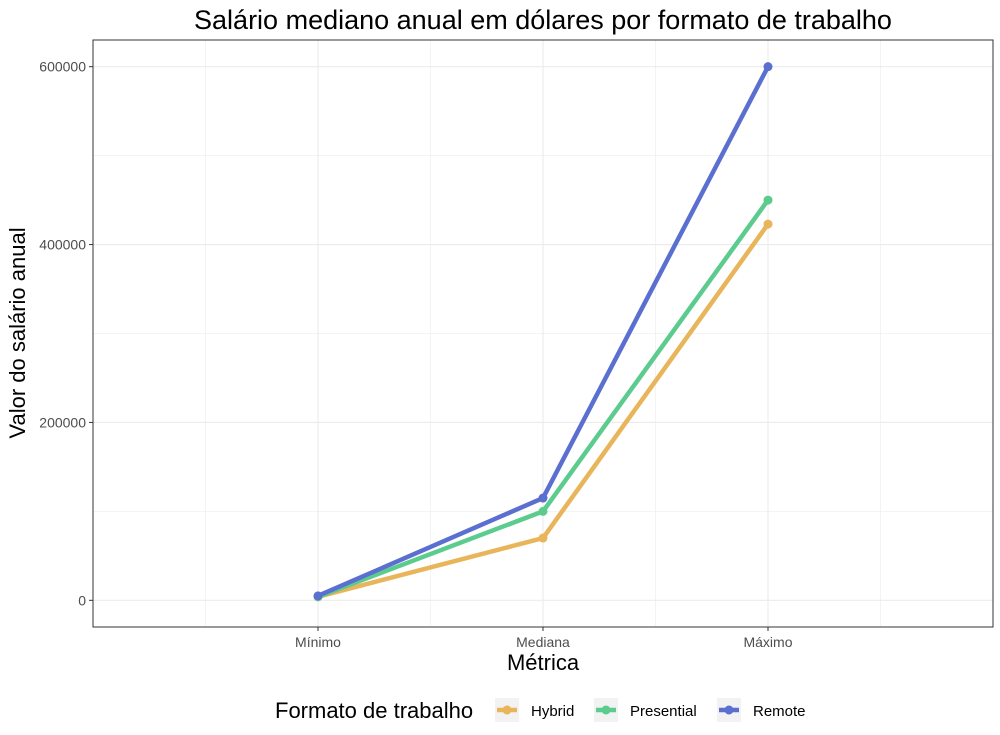 The image size is (1000, 735). What do you see at coordinates (767, 642) in the screenshot?
I see `x-tick-label: Máximo` at bounding box center [767, 642].